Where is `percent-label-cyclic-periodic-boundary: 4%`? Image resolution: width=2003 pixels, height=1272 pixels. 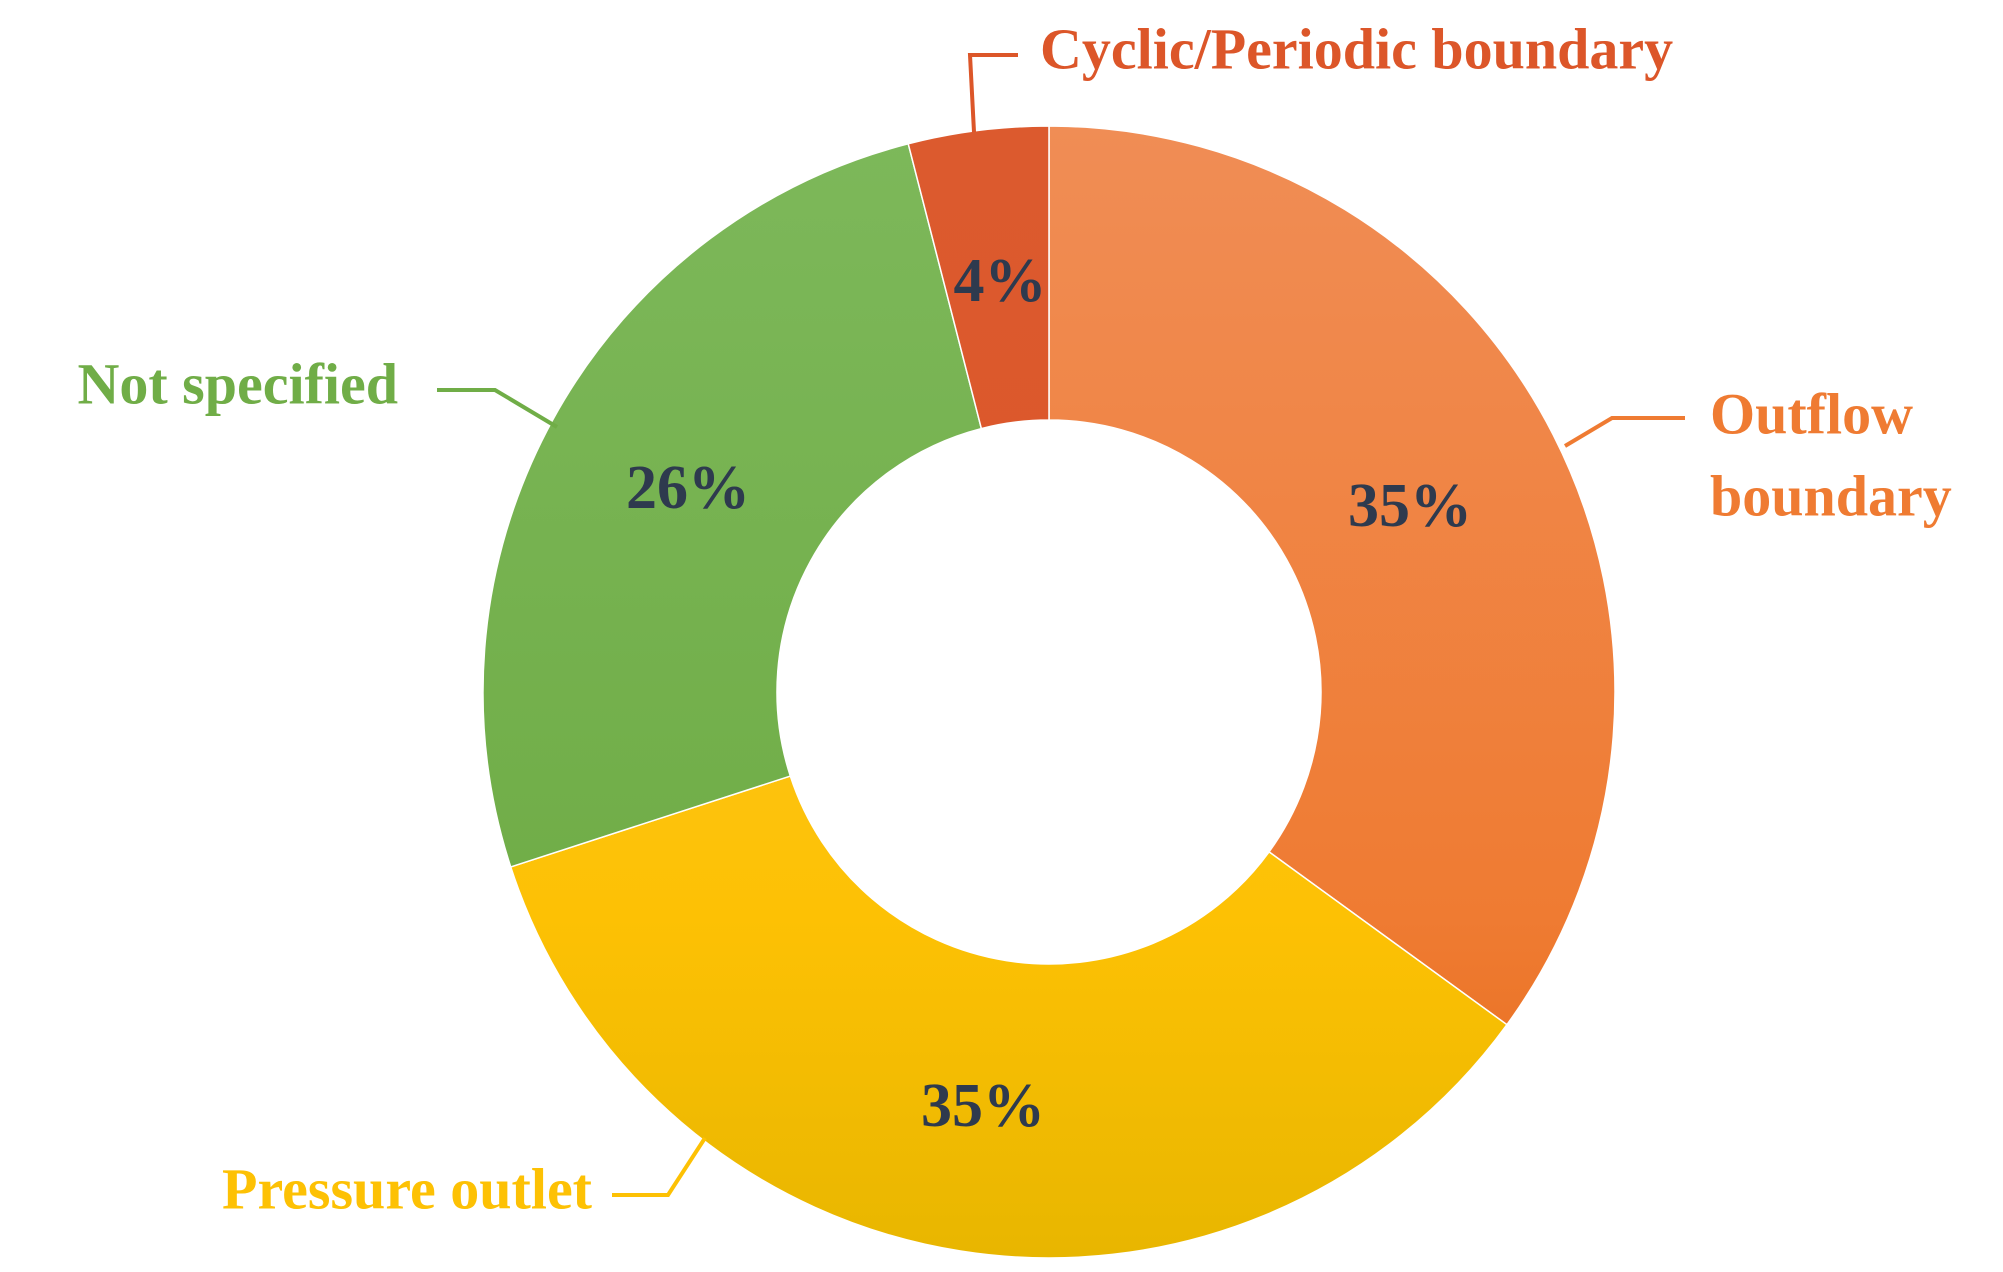
percent-label-cyclic-periodic-boundary: 4% is located at coordinates (1000, 281).